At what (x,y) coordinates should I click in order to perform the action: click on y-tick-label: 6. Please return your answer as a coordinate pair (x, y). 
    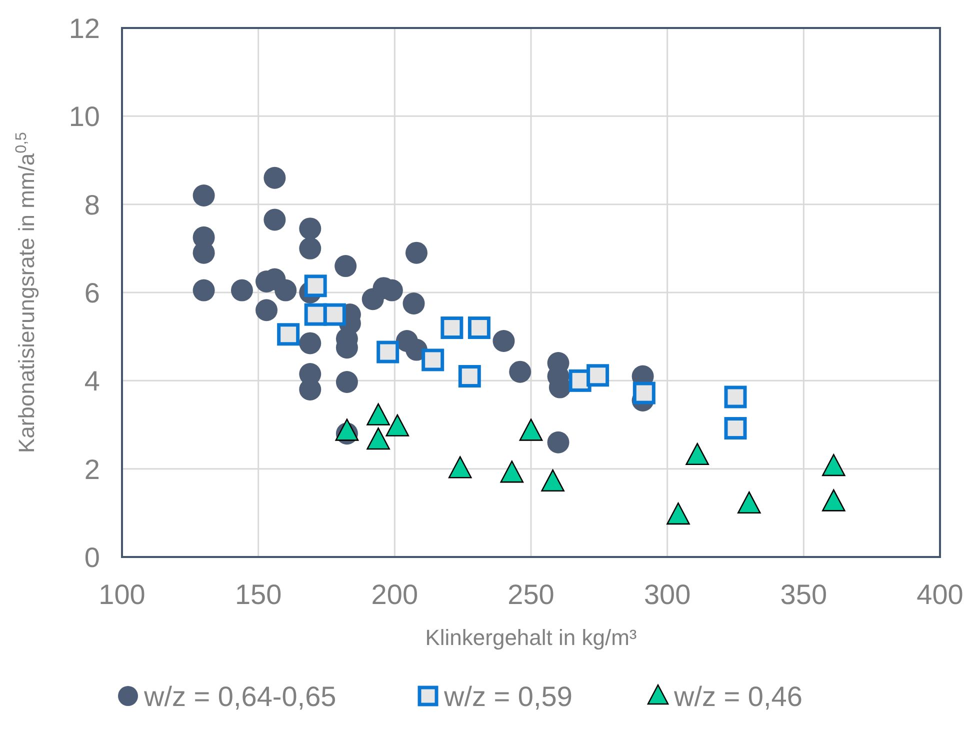
    Looking at the image, I should click on (92, 293).